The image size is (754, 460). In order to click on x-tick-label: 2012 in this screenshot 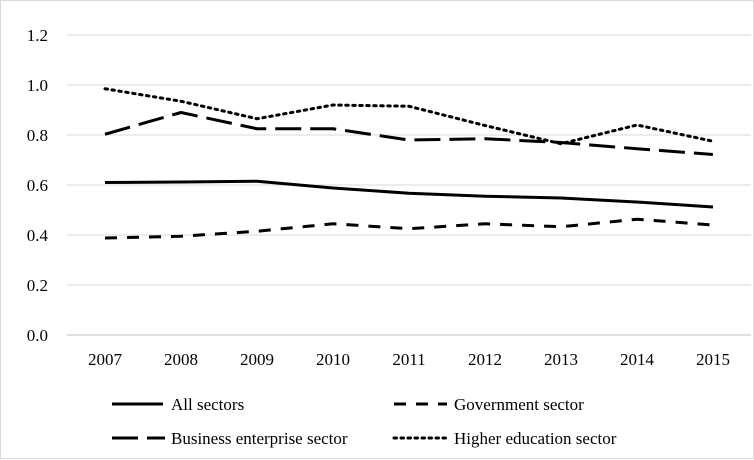, I will do `click(485, 359)`.